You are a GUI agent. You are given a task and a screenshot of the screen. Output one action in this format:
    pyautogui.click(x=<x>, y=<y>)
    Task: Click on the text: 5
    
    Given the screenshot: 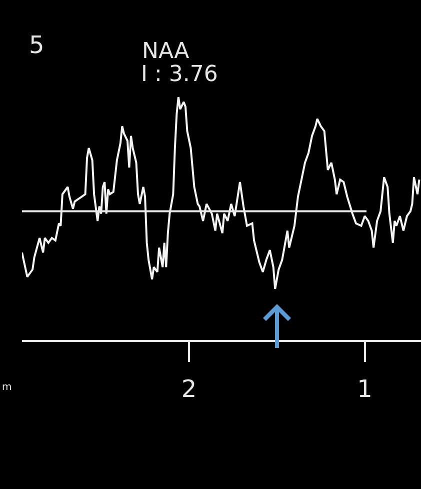 What is the action you would take?
    pyautogui.click(x=36, y=45)
    